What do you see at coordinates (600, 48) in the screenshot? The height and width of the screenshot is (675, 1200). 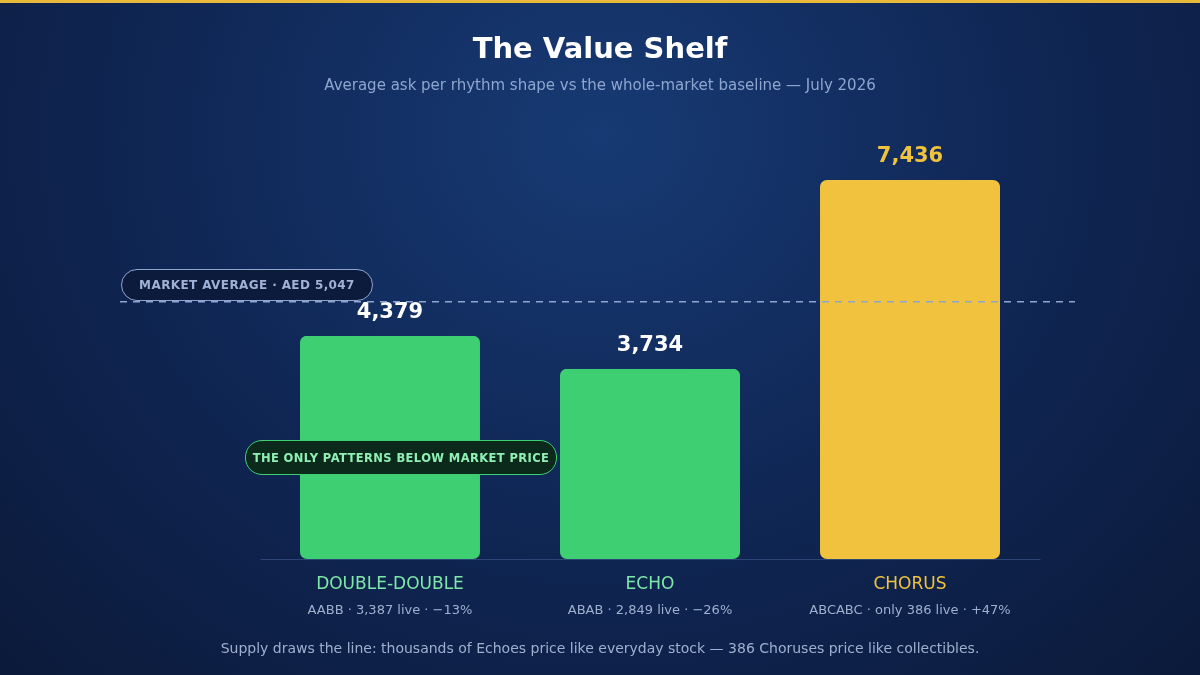 I see `chart-title: The Value Shelf` at bounding box center [600, 48].